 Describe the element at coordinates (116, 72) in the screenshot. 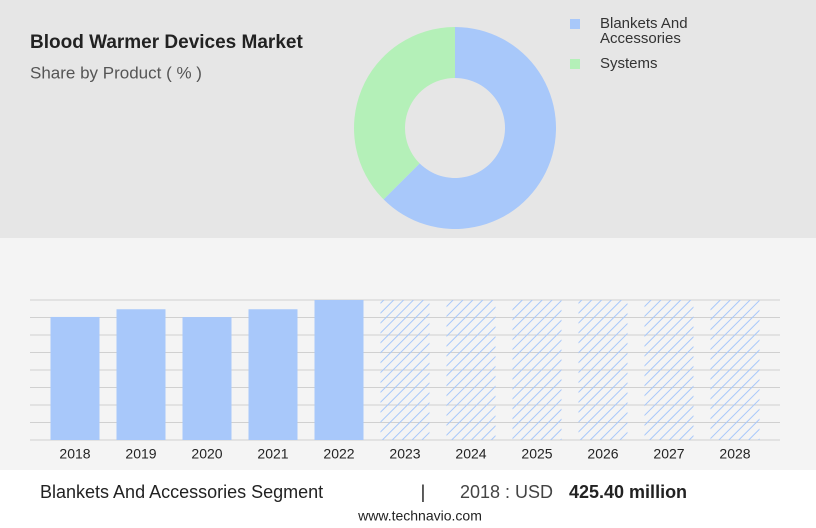

I see `chart-subtitle: Share by Product ( % )` at that location.